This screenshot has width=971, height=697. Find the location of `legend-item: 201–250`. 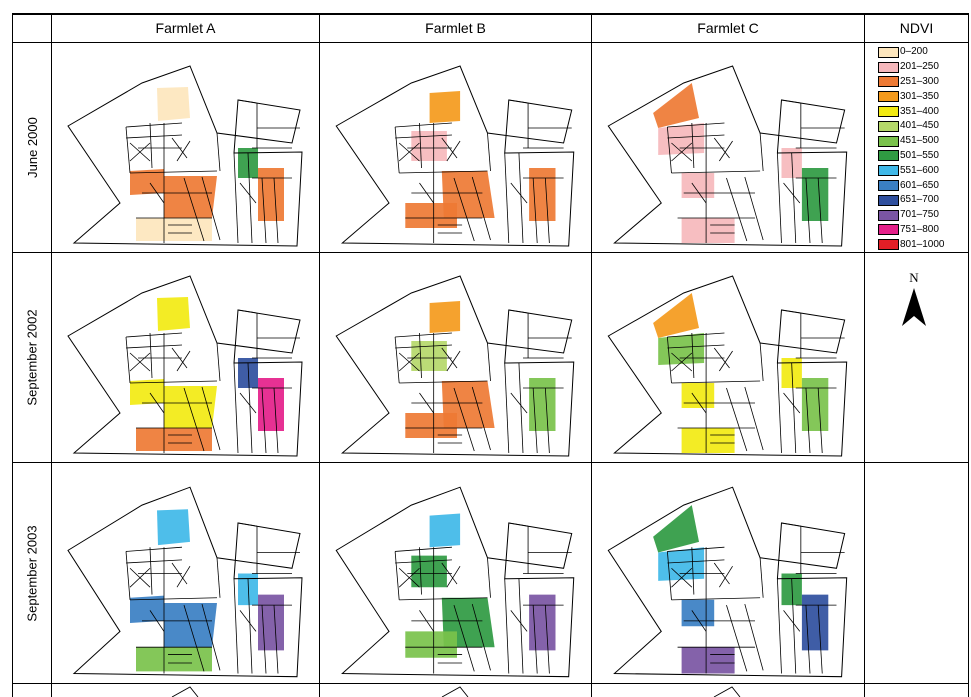

legend-item: 201–250 is located at coordinates (911, 67).